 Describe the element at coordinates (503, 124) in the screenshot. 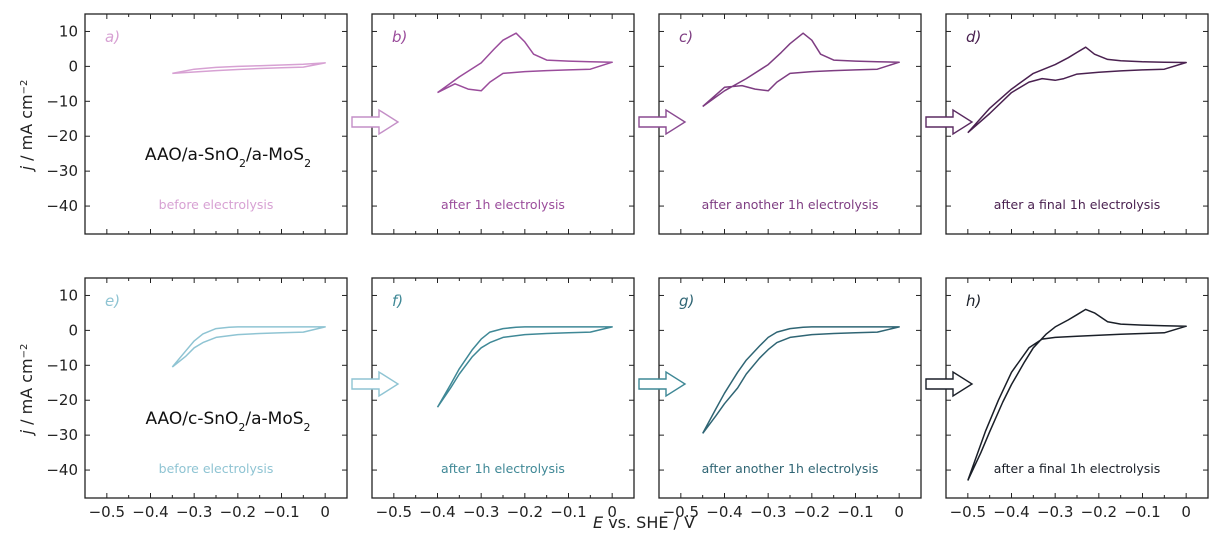

I see `panel-b: b) after 1h electrolysis` at that location.